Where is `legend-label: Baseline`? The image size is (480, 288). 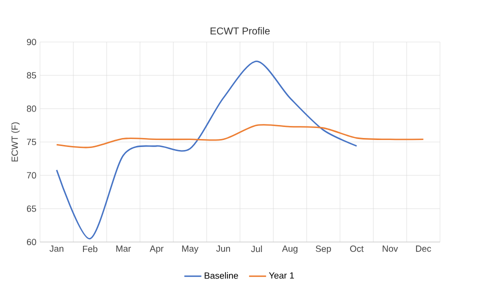
legend-label: Baseline is located at coordinates (221, 275).